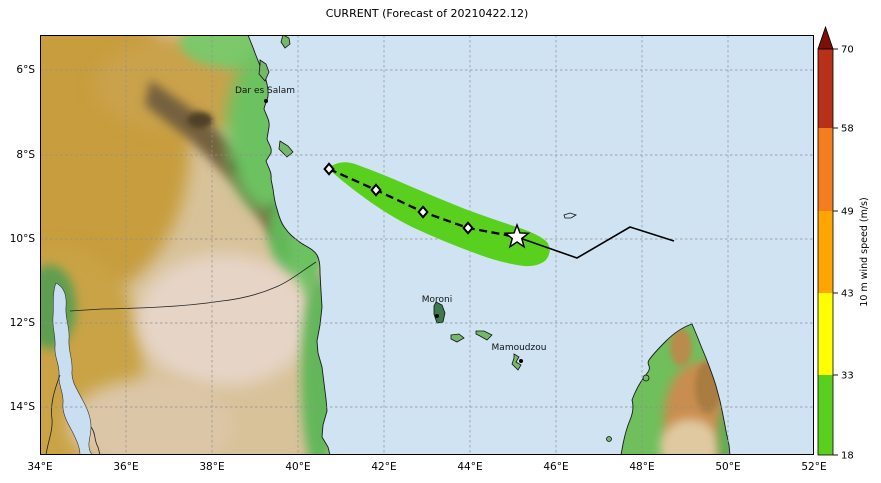  What do you see at coordinates (646, 378) in the screenshot?
I see `nosy-be-island` at bounding box center [646, 378].